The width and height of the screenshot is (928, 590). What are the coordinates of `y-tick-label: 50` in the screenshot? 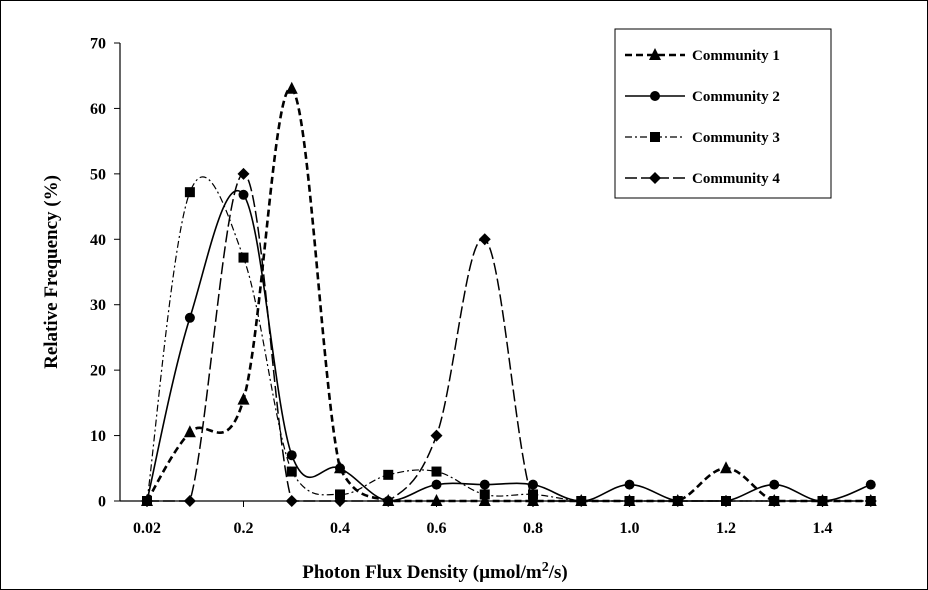 It's located at (98, 174).